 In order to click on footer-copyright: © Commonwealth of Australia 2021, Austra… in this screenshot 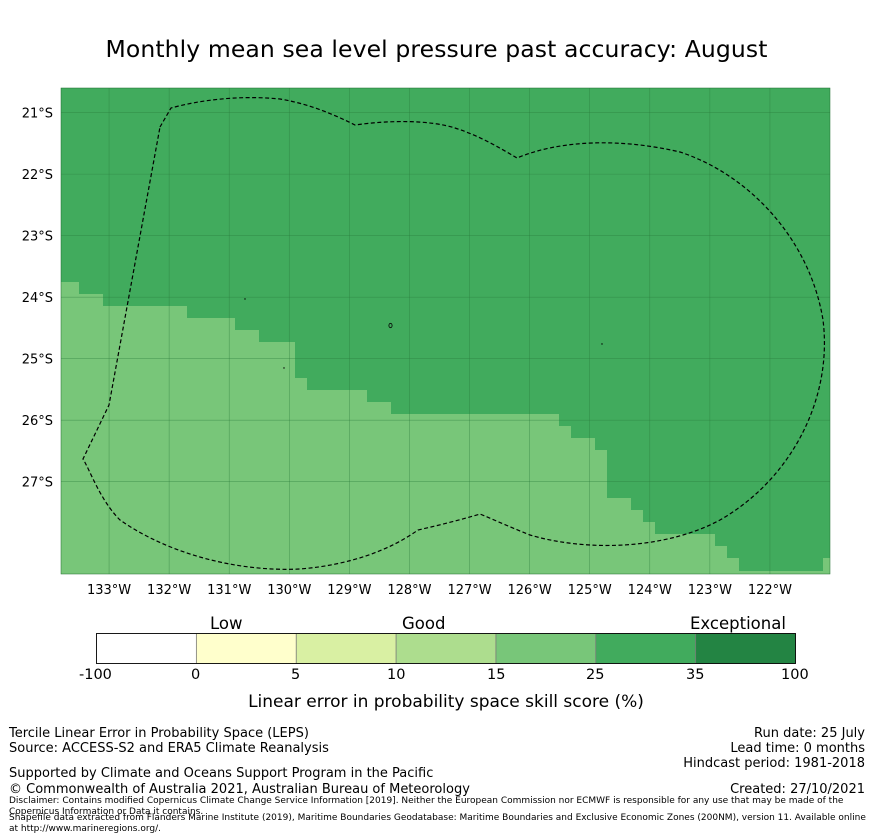, I will do `click(239, 789)`.